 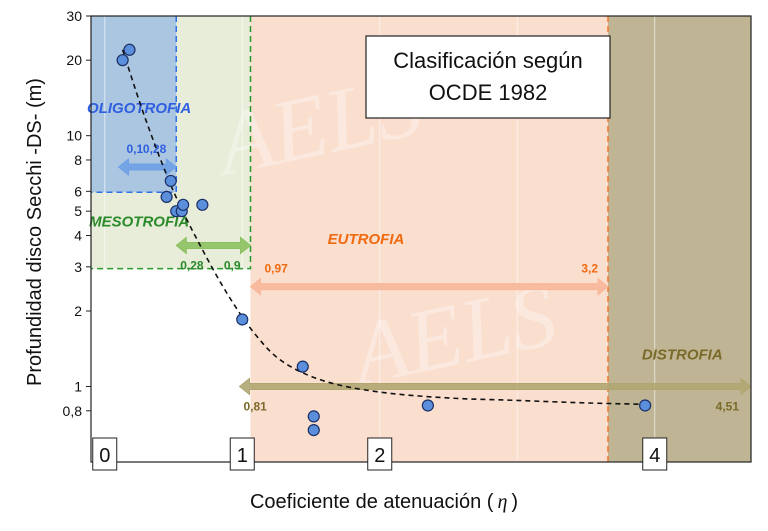 I want to click on range-arrow-oligotrofia, so click(x=147, y=167).